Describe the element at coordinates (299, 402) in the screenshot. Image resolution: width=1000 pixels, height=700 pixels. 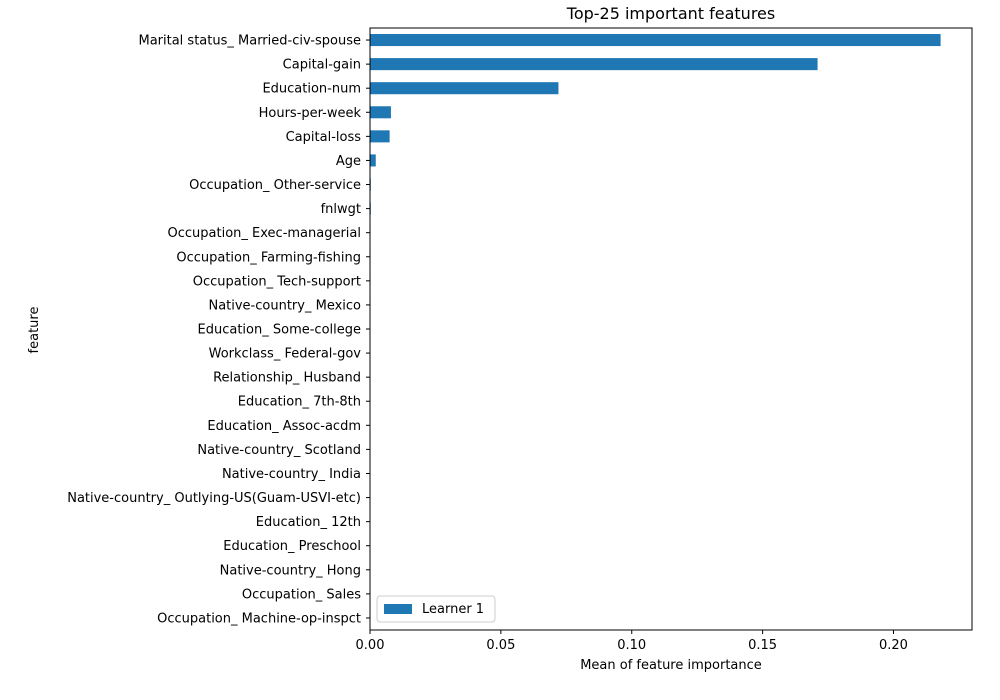
I see `y-tick-label: Education_ 7th-8th` at that location.